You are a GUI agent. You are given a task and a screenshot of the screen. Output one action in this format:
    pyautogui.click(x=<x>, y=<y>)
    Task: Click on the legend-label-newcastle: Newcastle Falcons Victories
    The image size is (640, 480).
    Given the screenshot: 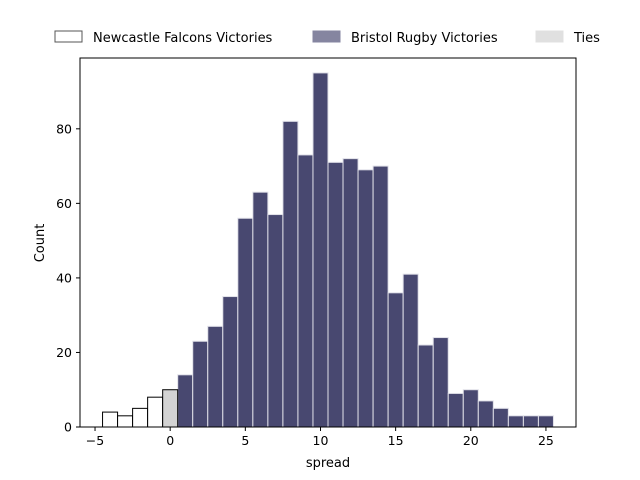 What is the action you would take?
    pyautogui.click(x=183, y=38)
    